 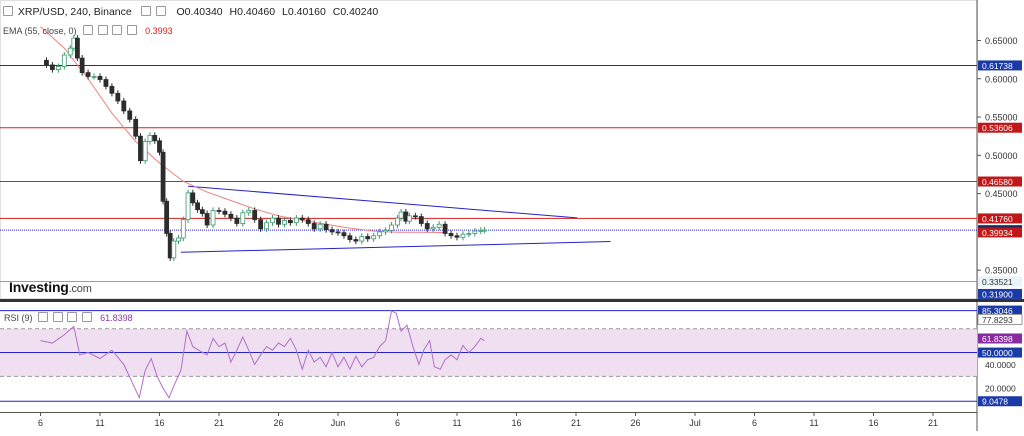 I want to click on collapse-icon, so click(x=8, y=11).